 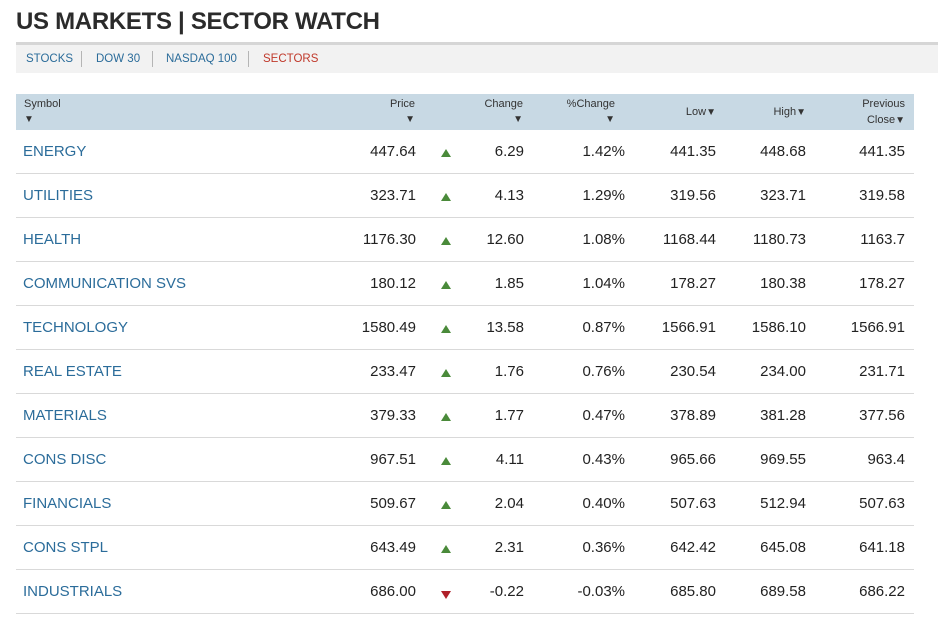 What do you see at coordinates (388, 327) in the screenshot?
I see `price-cell: 1580.49` at bounding box center [388, 327].